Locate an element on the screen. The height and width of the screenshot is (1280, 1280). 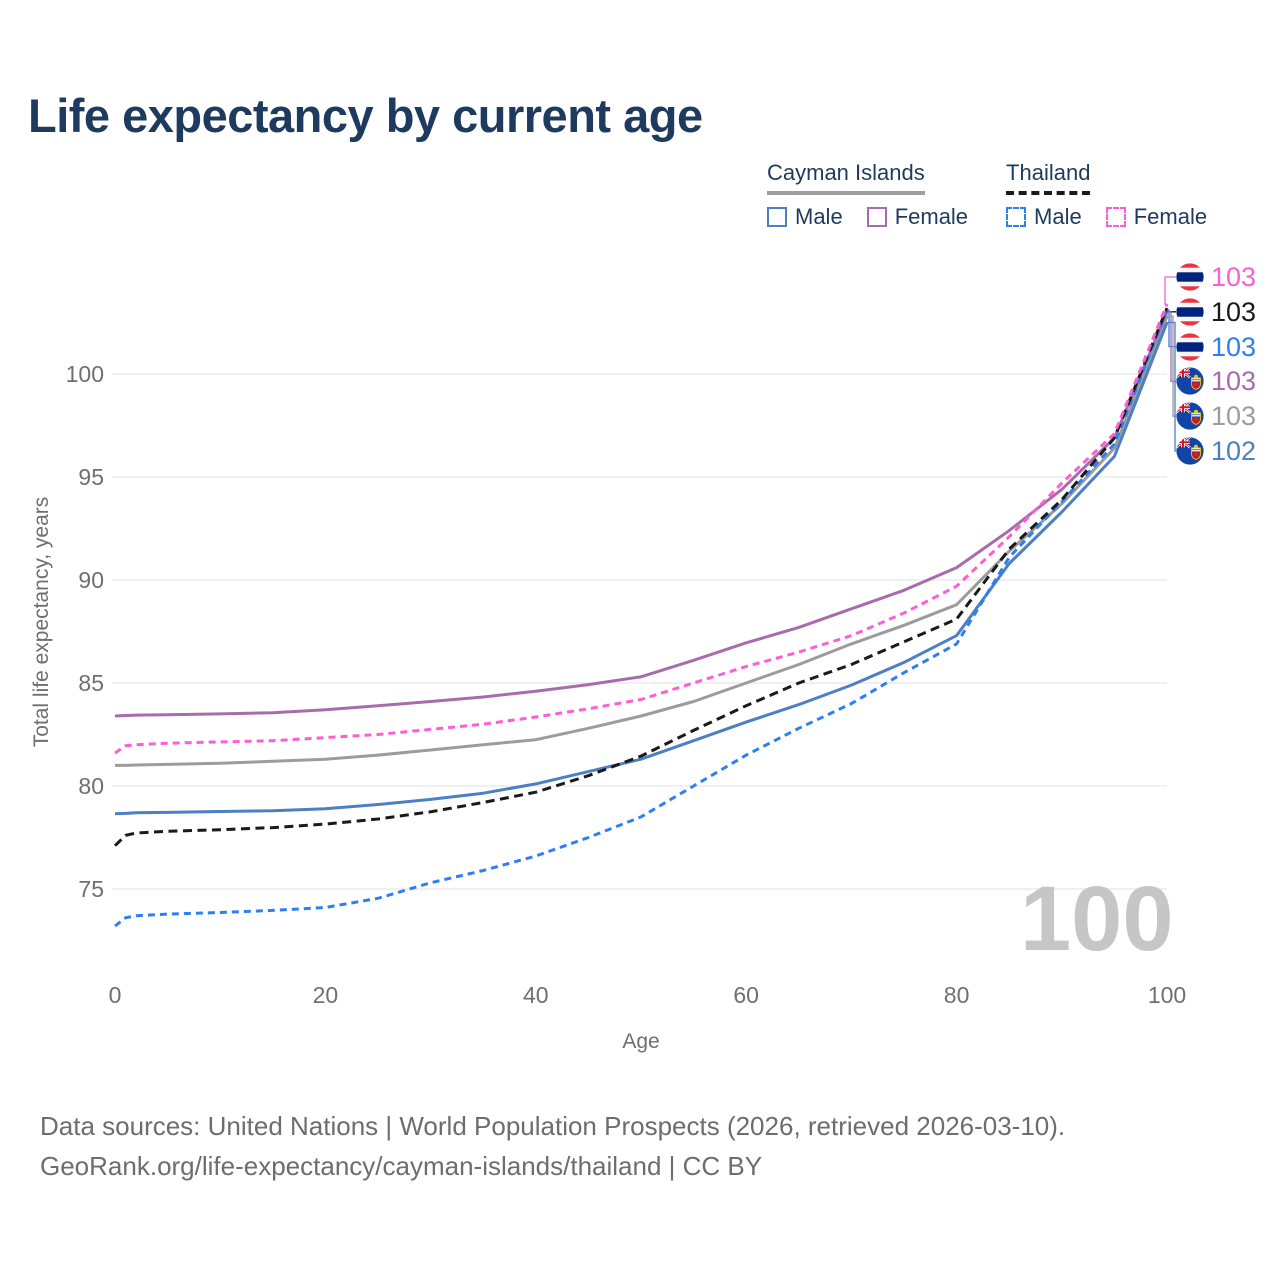
end-label-row-cayman-islands: 103 is located at coordinates (1216, 416).